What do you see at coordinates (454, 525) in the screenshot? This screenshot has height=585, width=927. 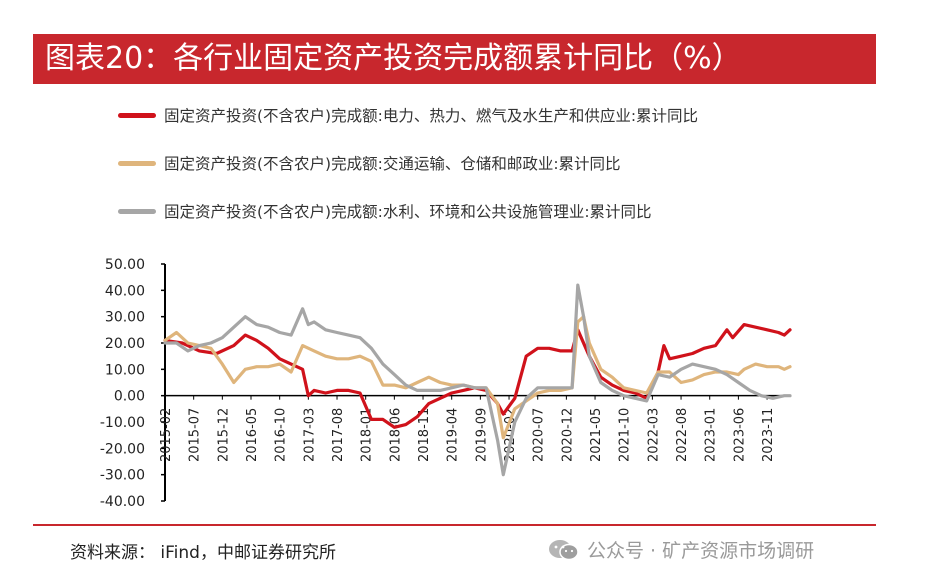 I see `footer-divider` at bounding box center [454, 525].